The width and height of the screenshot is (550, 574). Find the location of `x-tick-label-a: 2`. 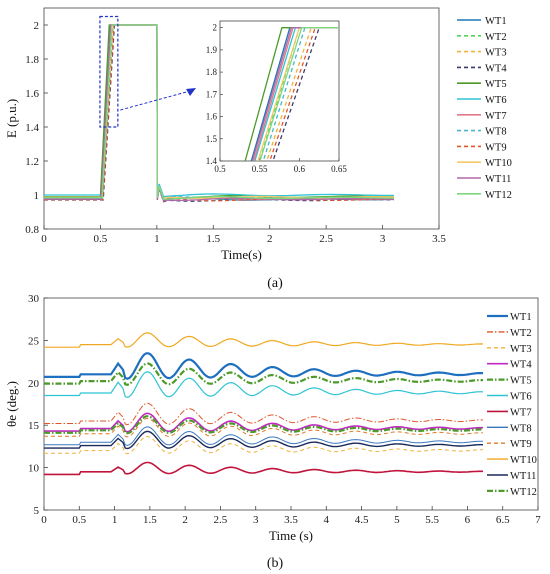

x-tick-label-a: 2 is located at coordinates (270, 239).